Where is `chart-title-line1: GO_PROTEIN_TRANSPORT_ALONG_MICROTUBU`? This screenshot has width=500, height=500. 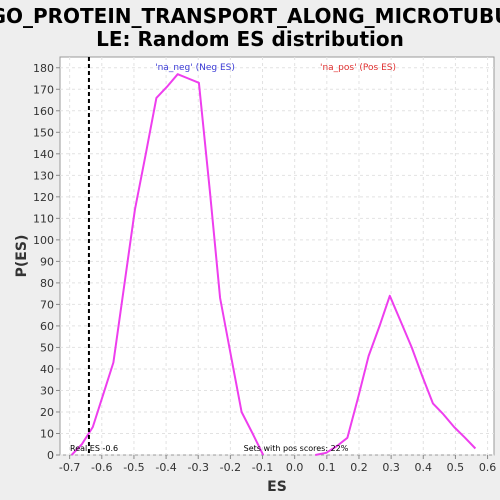
chart-title-line1: GO_PROTEIN_TRANSPORT_ALONG_MICROTUBU is located at coordinates (250, 16).